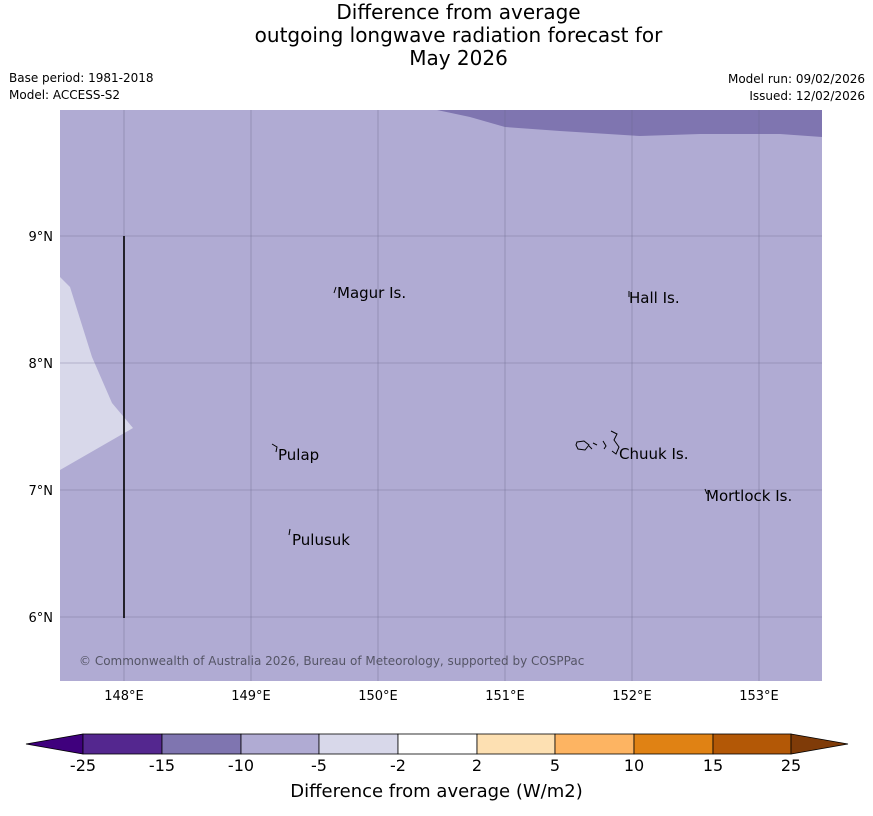 Image resolution: width=873 pixels, height=816 pixels. I want to click on colorbar-extend-high, so click(819, 744).